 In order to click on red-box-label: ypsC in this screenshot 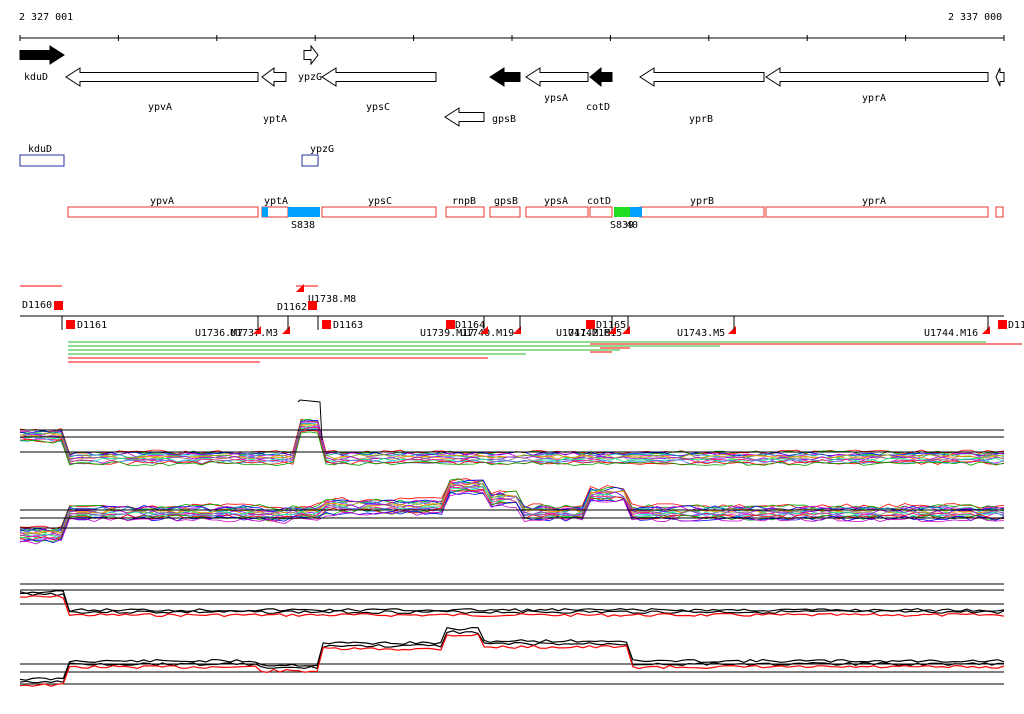, I will do `click(380, 201)`.